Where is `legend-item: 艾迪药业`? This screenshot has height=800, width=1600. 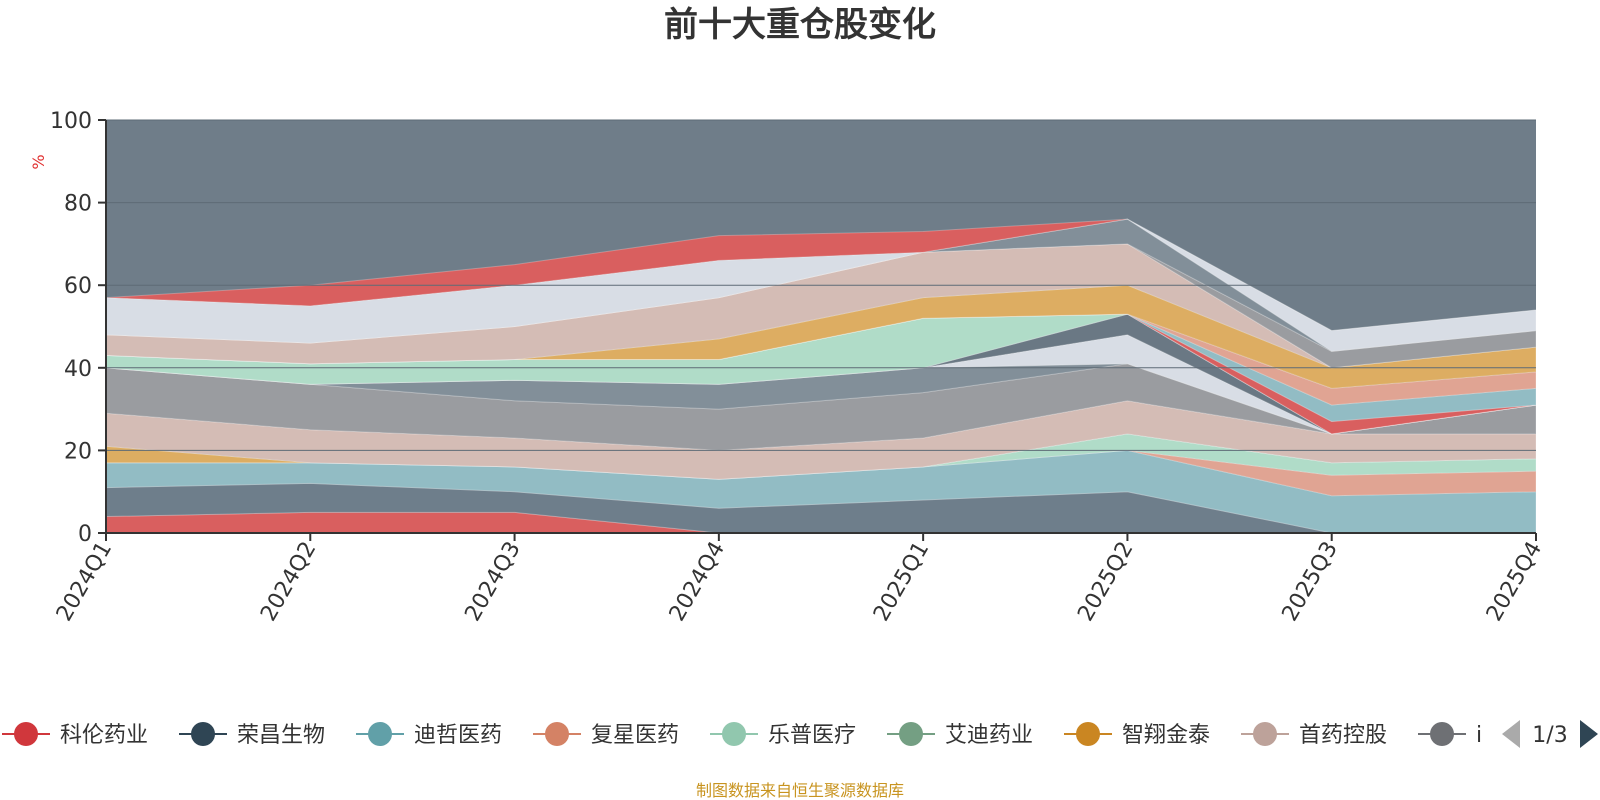 legend-item: 艾迪药业 is located at coordinates (960, 735).